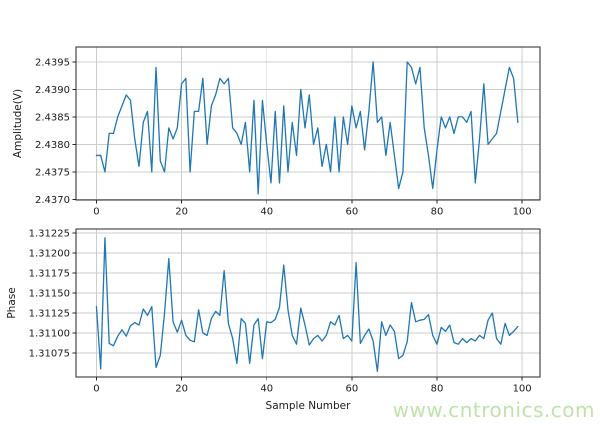  What do you see at coordinates (18, 123) in the screenshot?
I see `amplitude-axis-title: Amplitude(V)` at bounding box center [18, 123].